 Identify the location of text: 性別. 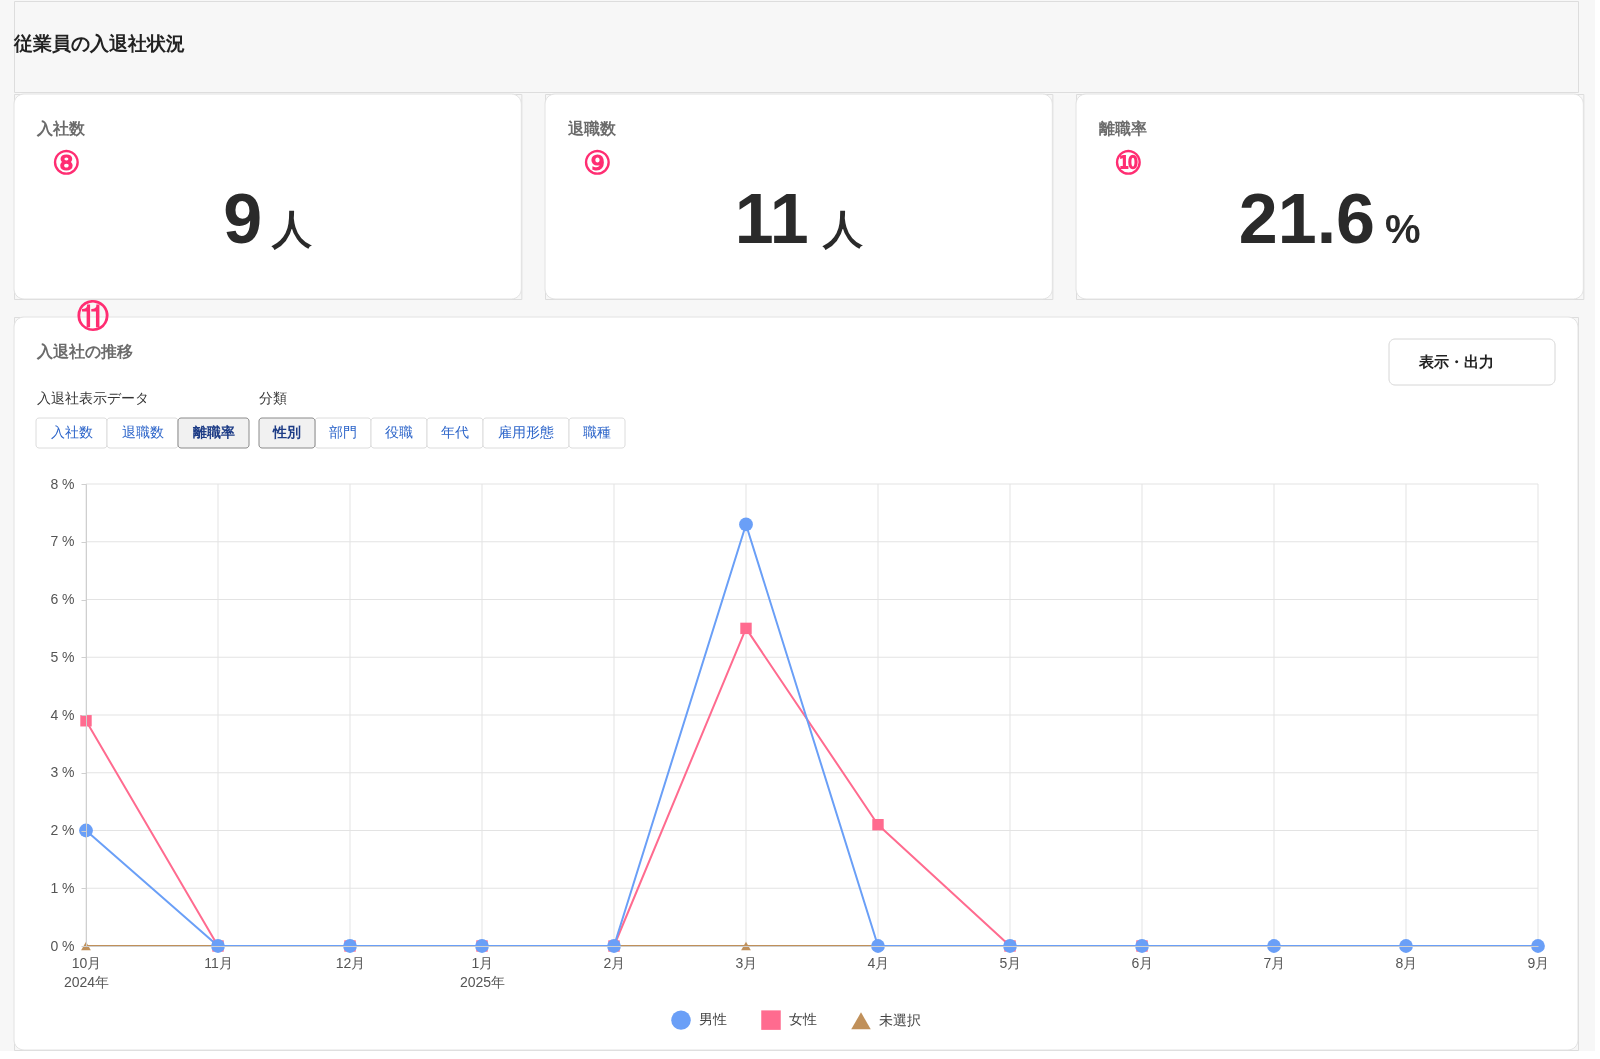
(286, 432).